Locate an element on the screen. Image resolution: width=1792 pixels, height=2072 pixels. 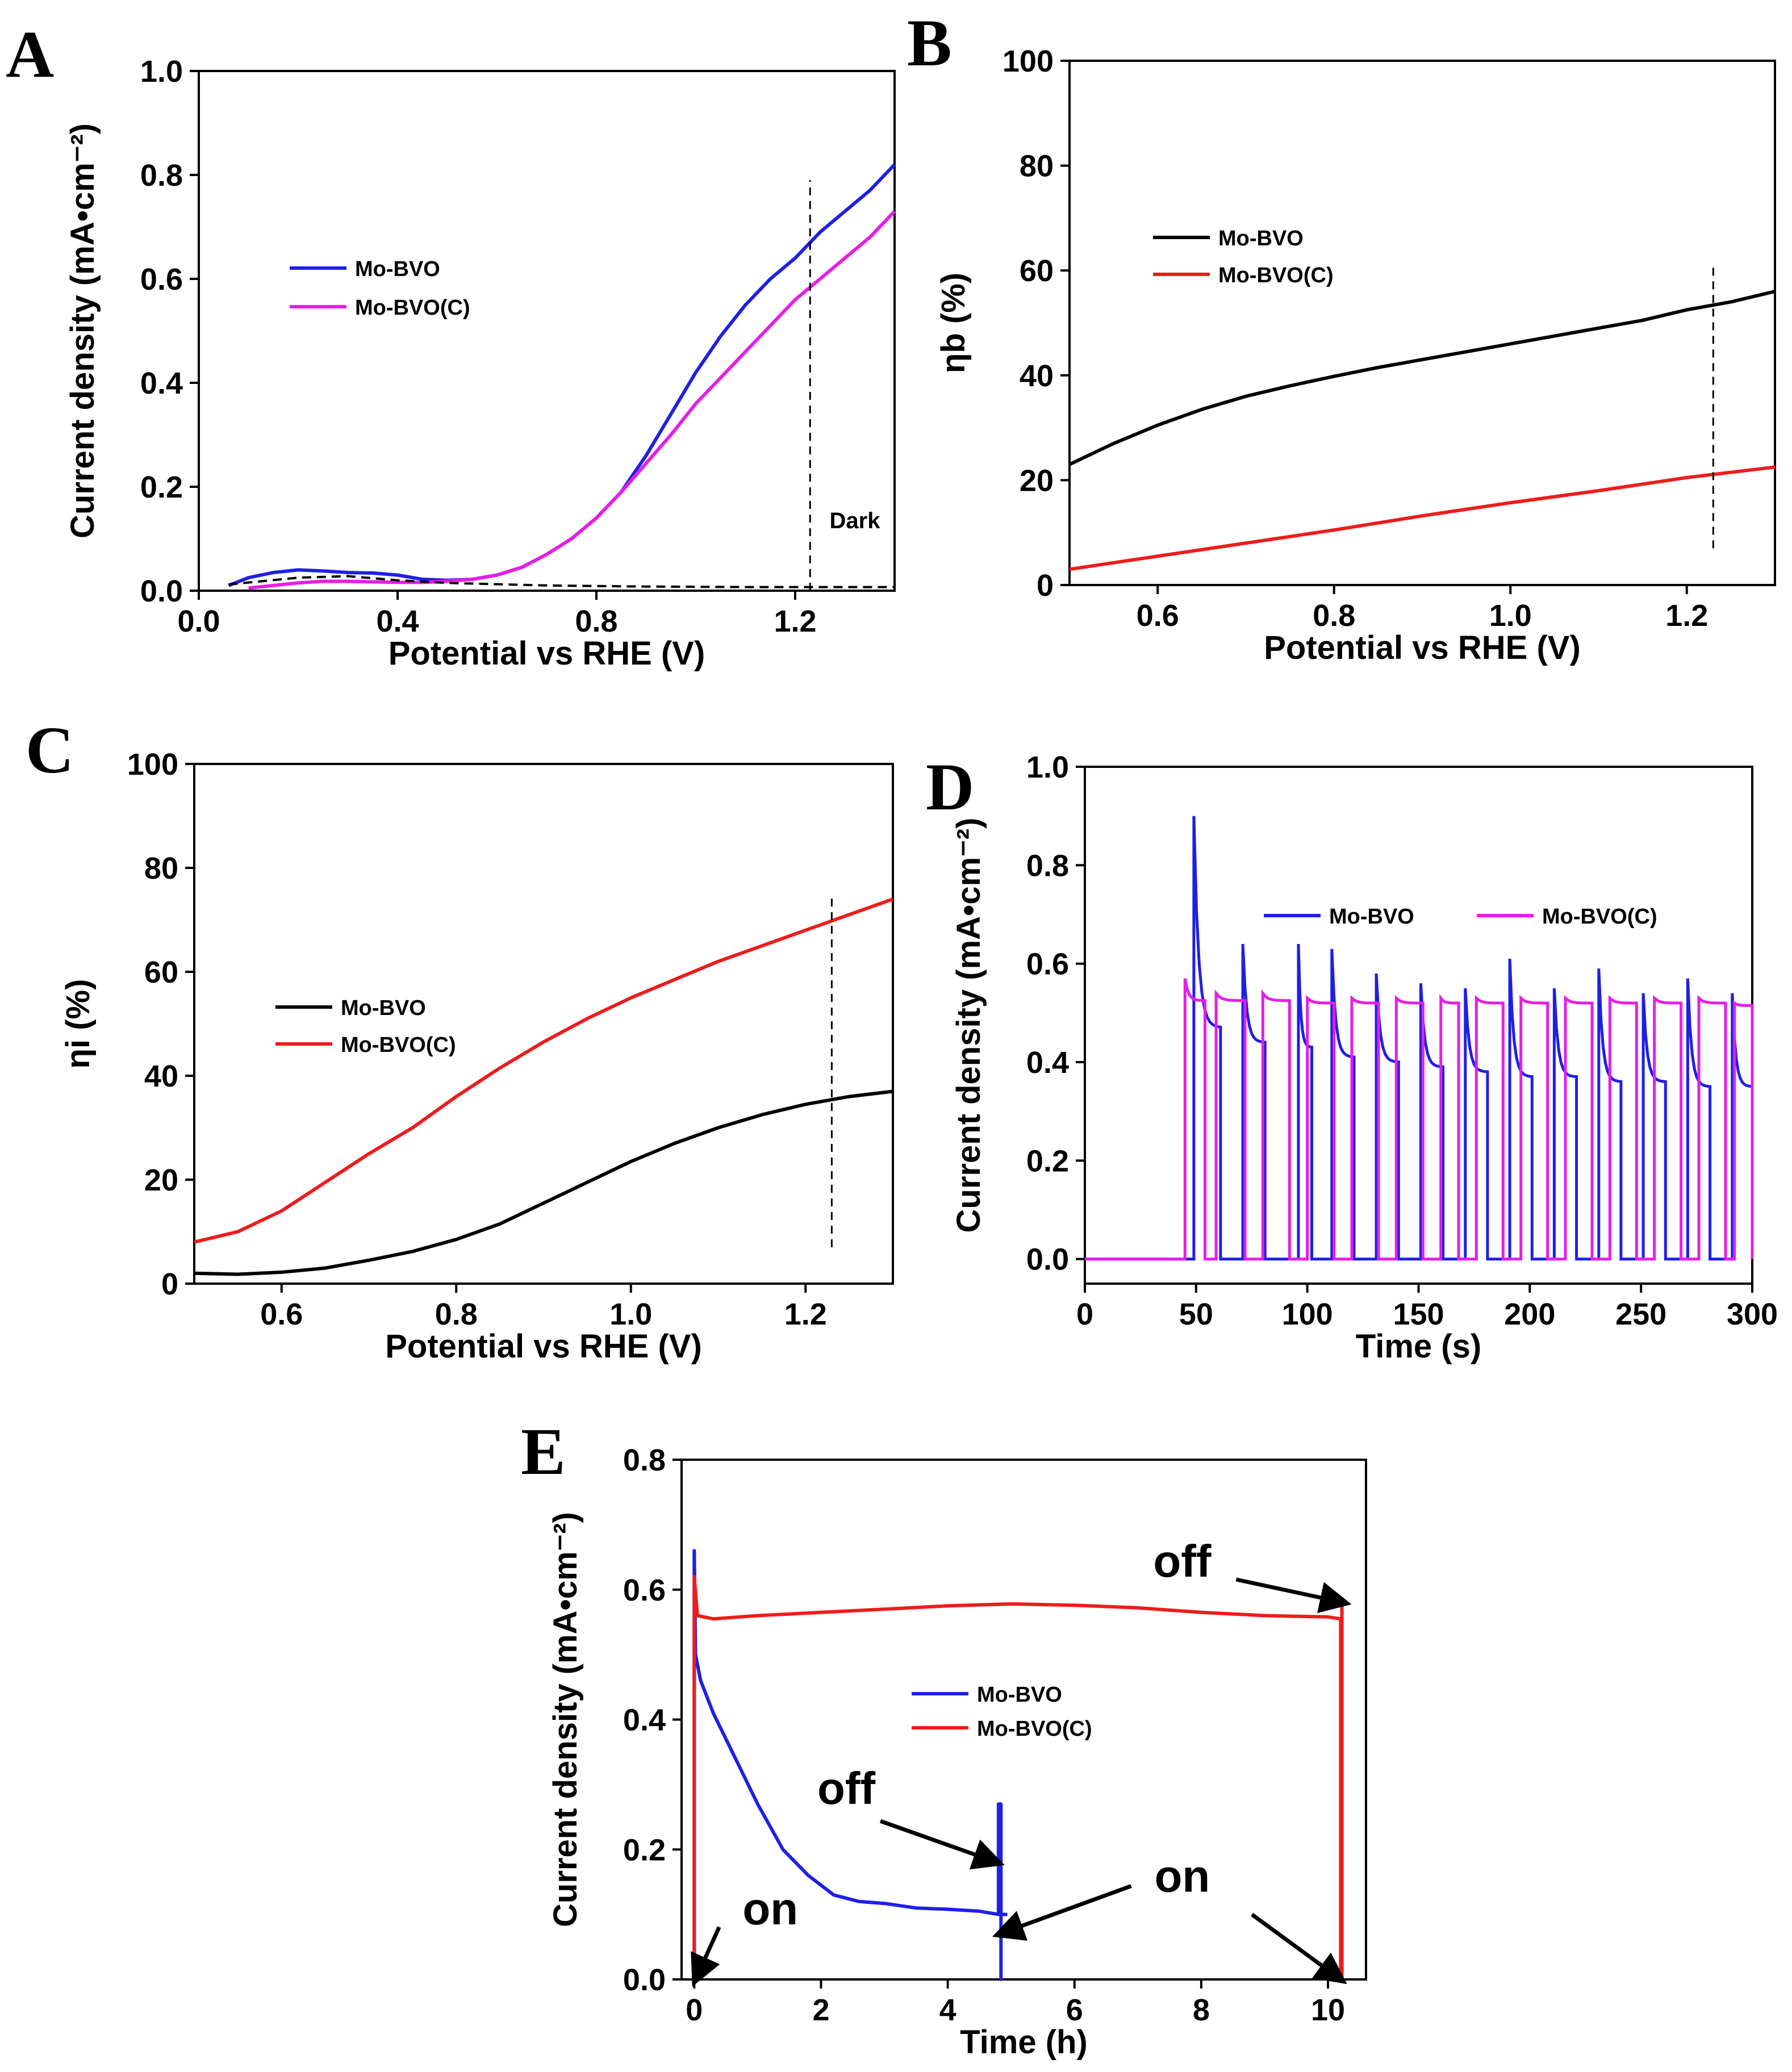
chart-C-ytick-label: 80 is located at coordinates (161, 868).